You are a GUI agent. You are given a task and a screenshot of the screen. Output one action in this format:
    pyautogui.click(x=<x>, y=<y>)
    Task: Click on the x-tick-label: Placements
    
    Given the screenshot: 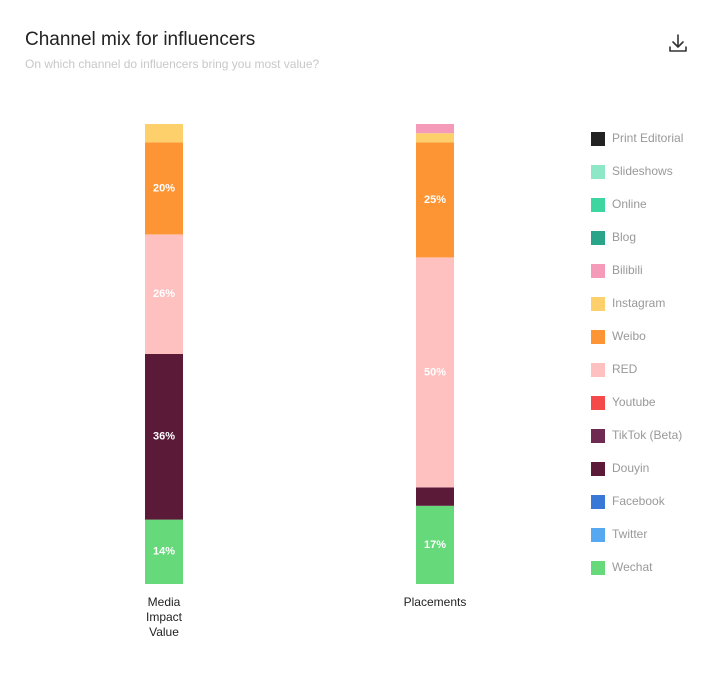 What is the action you would take?
    pyautogui.click(x=435, y=602)
    